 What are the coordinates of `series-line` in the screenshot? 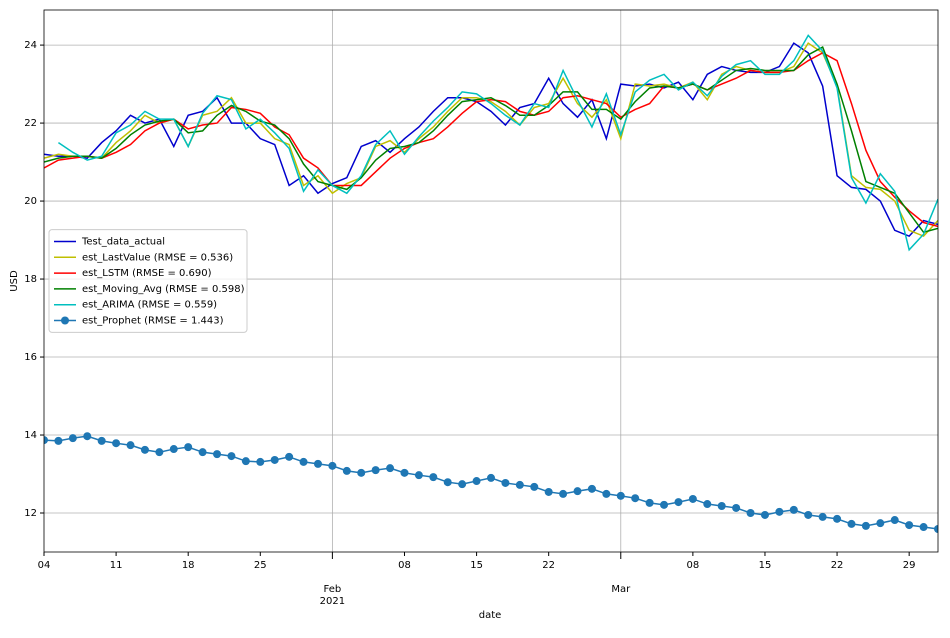 It's located at (491, 482).